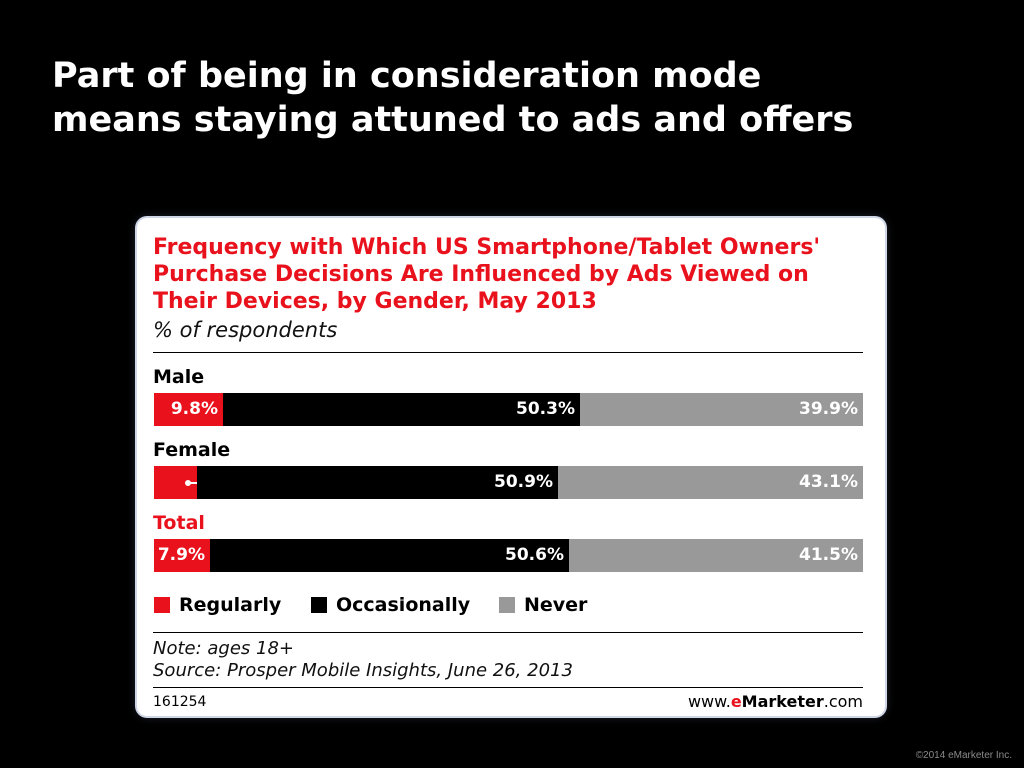 This screenshot has height=768, width=1024. Describe the element at coordinates (716, 555) in the screenshot. I see `bar-total-never` at that location.